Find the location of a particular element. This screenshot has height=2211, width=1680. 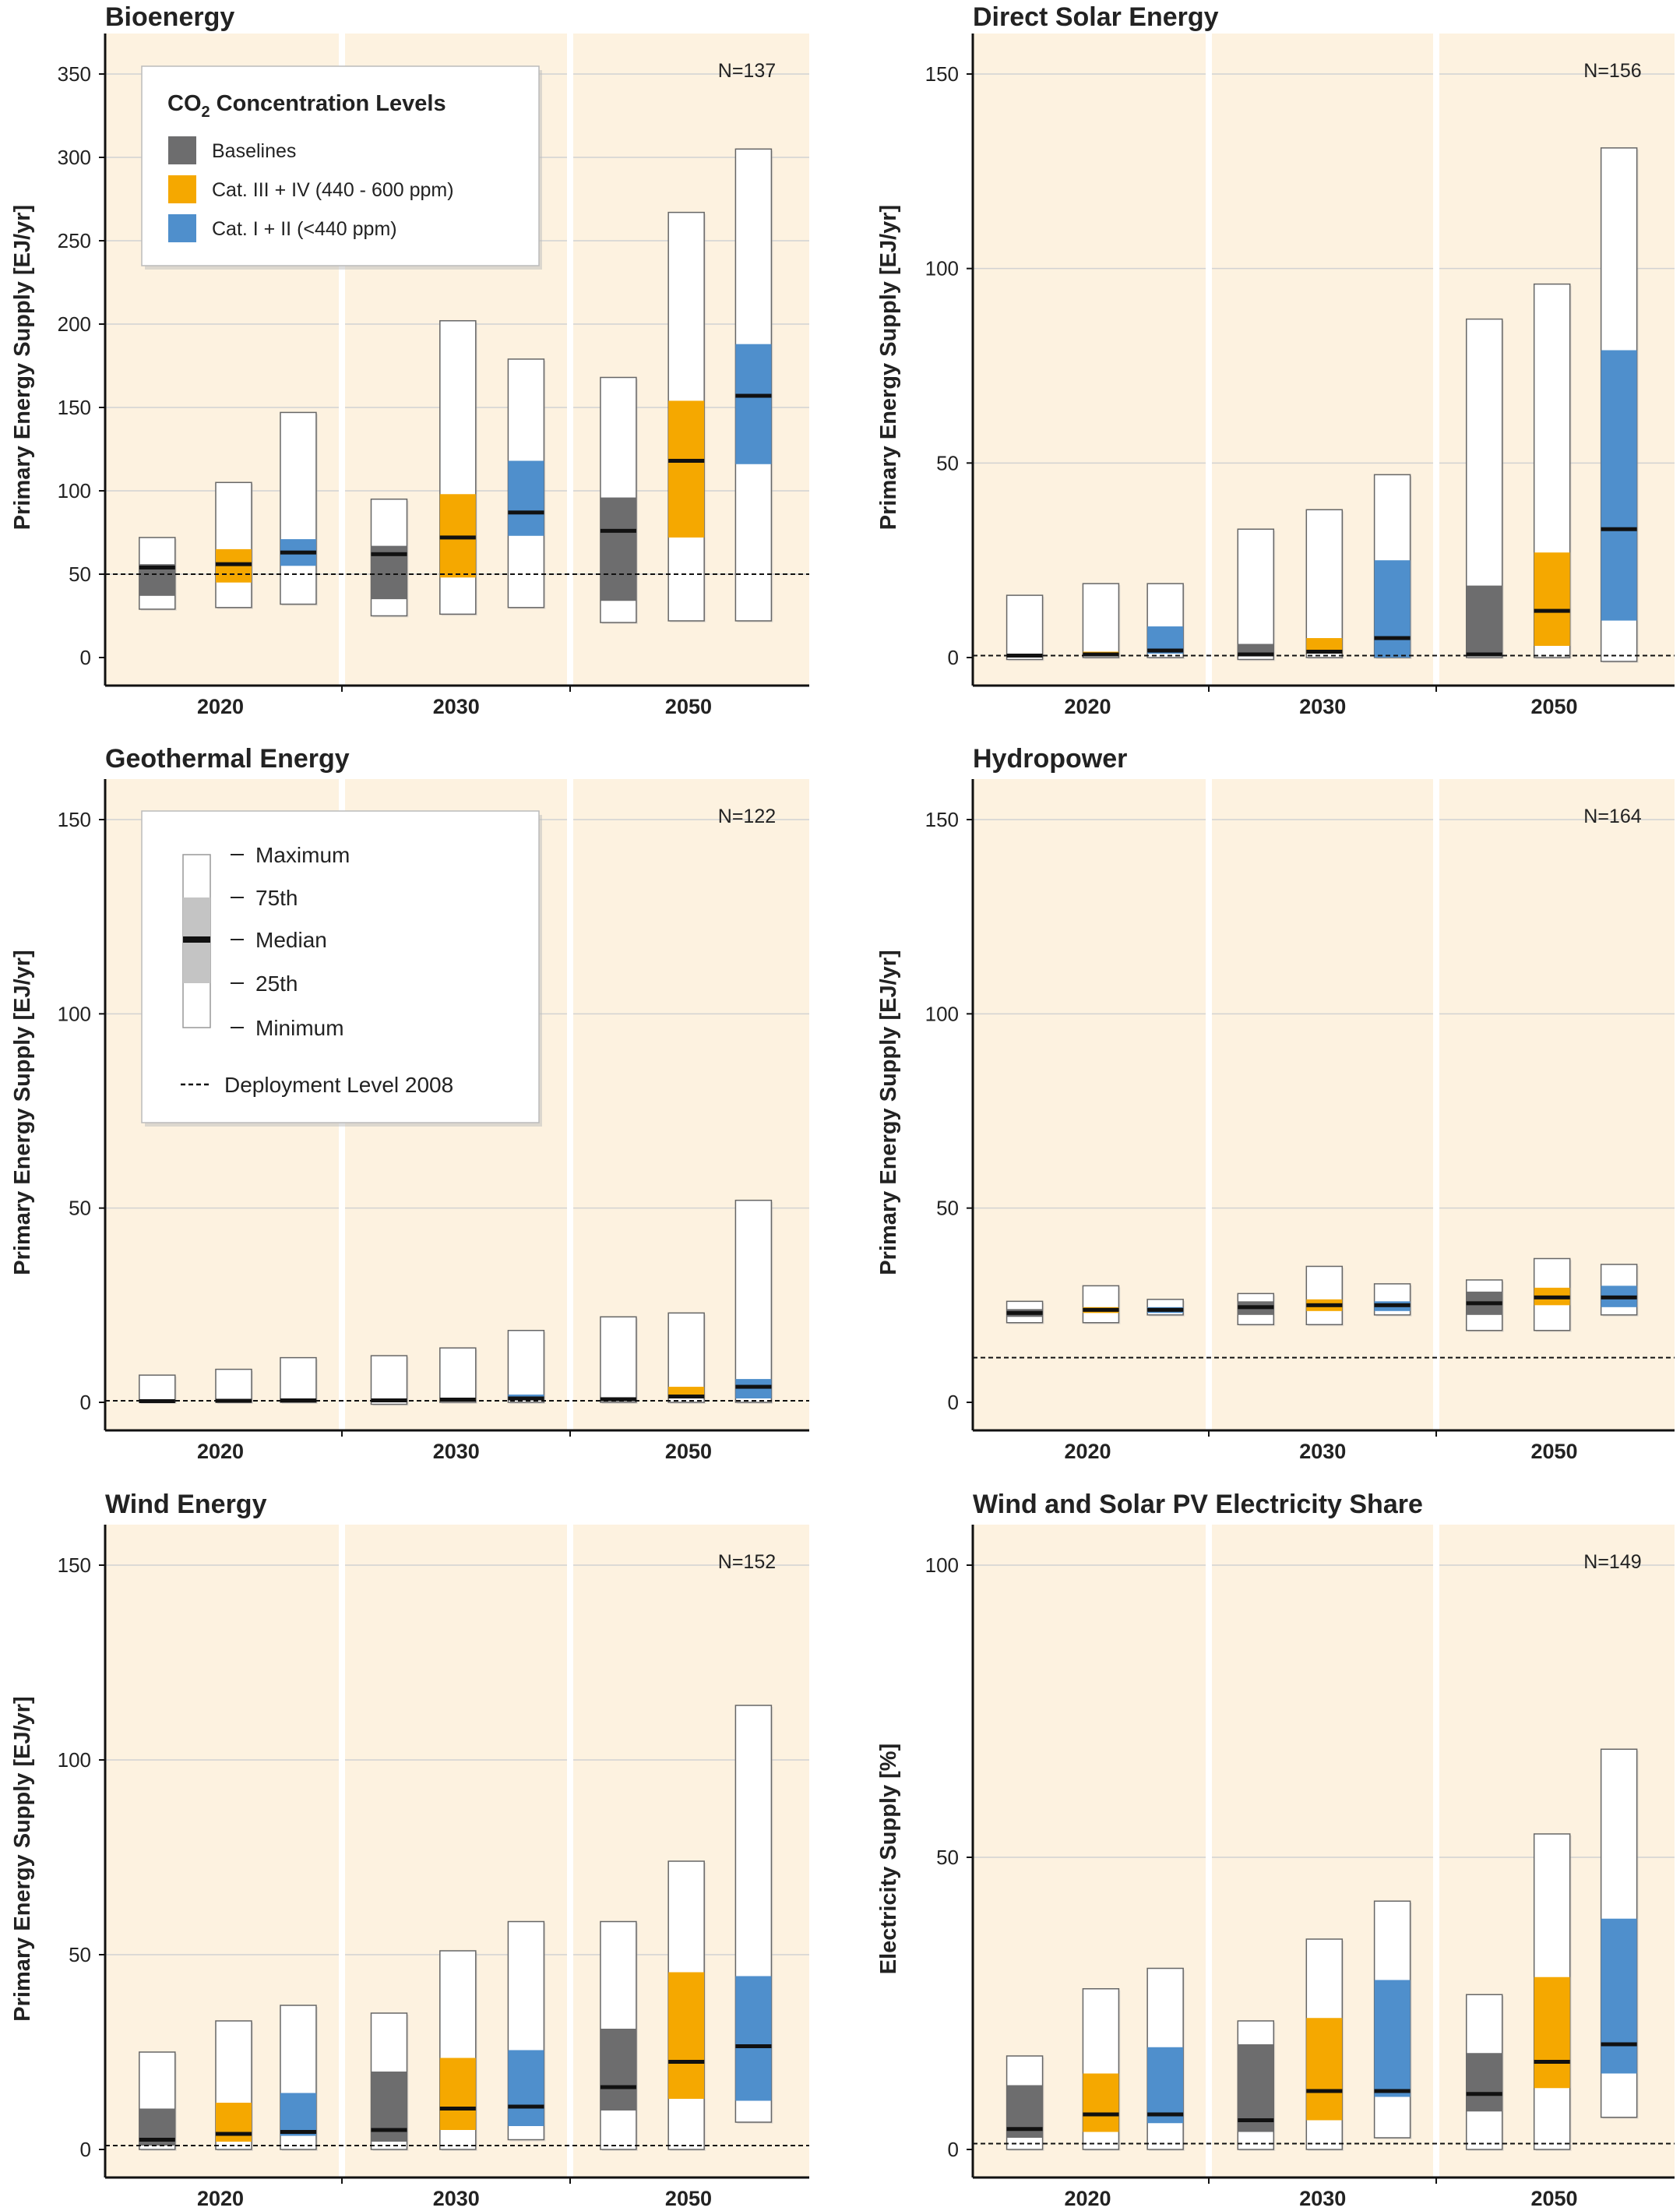

key-label: 75th is located at coordinates (276, 898).